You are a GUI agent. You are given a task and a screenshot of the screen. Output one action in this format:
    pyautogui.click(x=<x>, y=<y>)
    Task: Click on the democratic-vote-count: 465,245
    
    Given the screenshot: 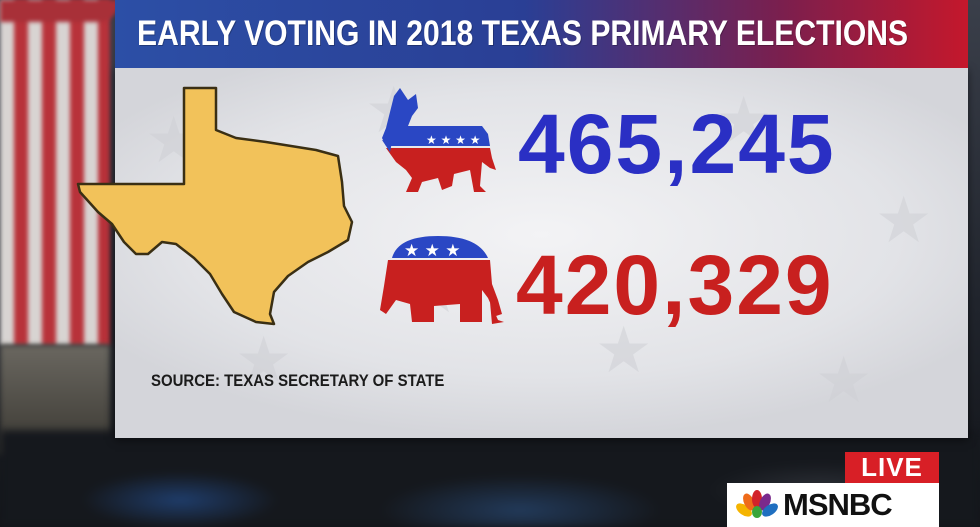 What is the action you would take?
    pyautogui.click(x=677, y=144)
    